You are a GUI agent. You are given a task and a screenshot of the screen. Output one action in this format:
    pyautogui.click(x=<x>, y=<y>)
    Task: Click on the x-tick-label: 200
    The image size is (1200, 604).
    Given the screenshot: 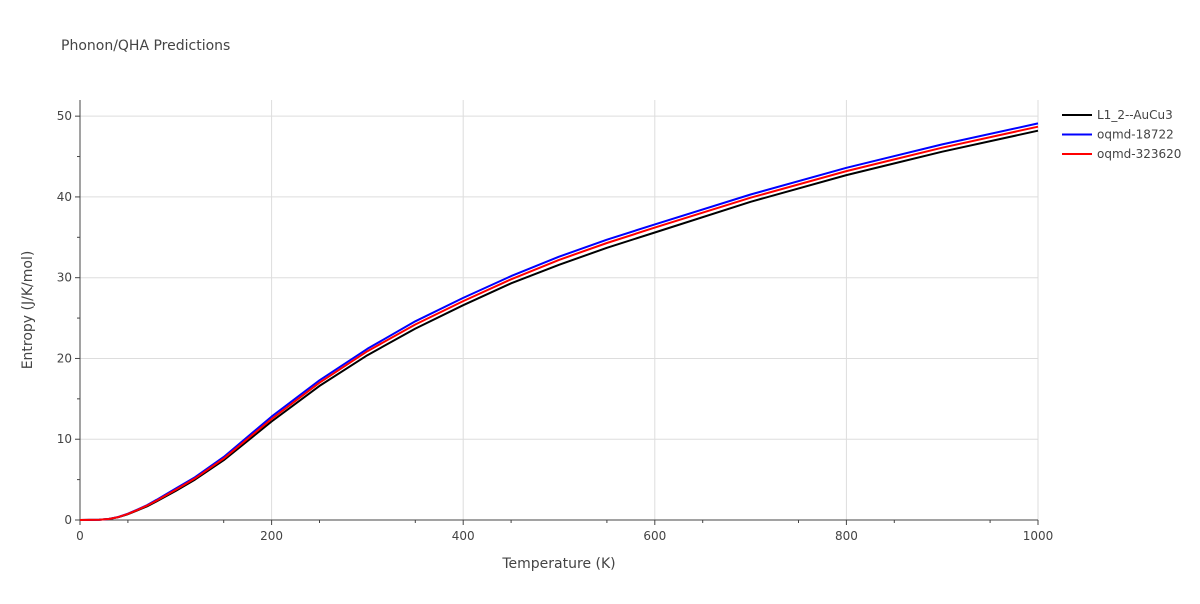 What is the action you would take?
    pyautogui.click(x=271, y=536)
    